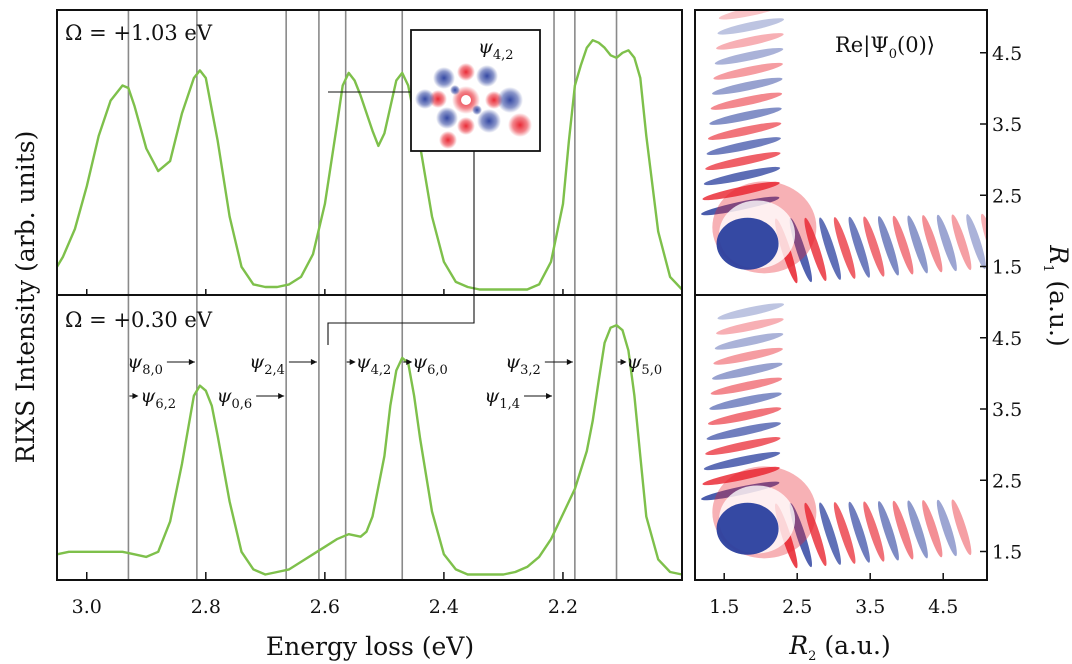  What do you see at coordinates (158, 398) in the screenshot?
I see `state-label-text: ψ6,2` at bounding box center [158, 398].